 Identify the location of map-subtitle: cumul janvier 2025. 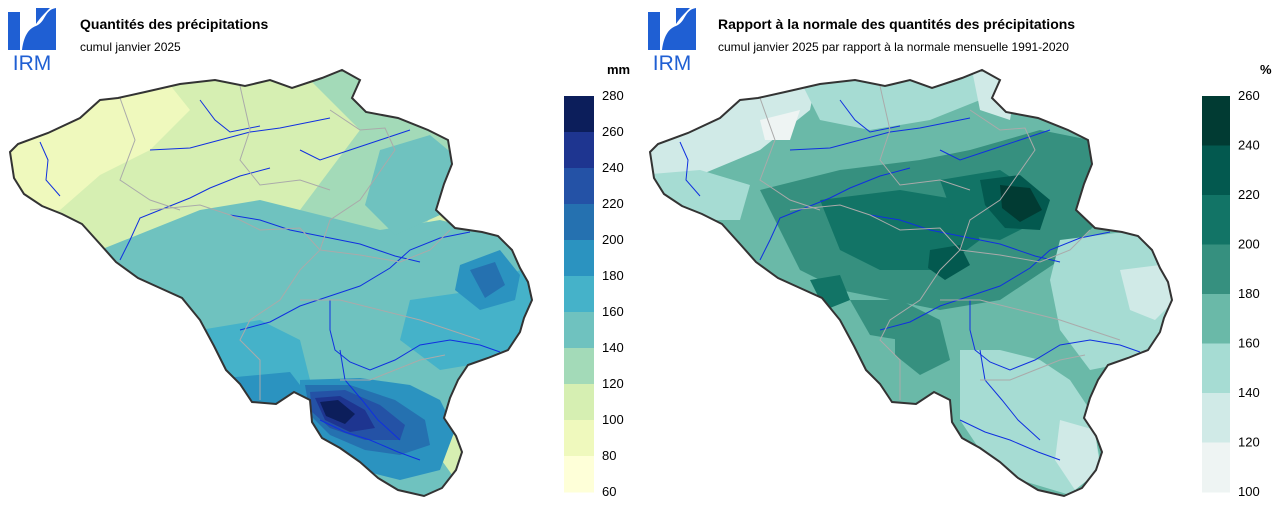
(130, 47).